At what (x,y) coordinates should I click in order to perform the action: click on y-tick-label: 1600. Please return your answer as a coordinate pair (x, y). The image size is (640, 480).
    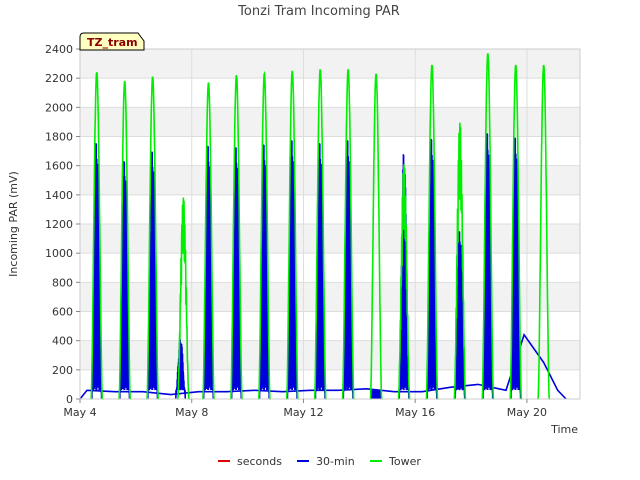
    Looking at the image, I should click on (59, 166).